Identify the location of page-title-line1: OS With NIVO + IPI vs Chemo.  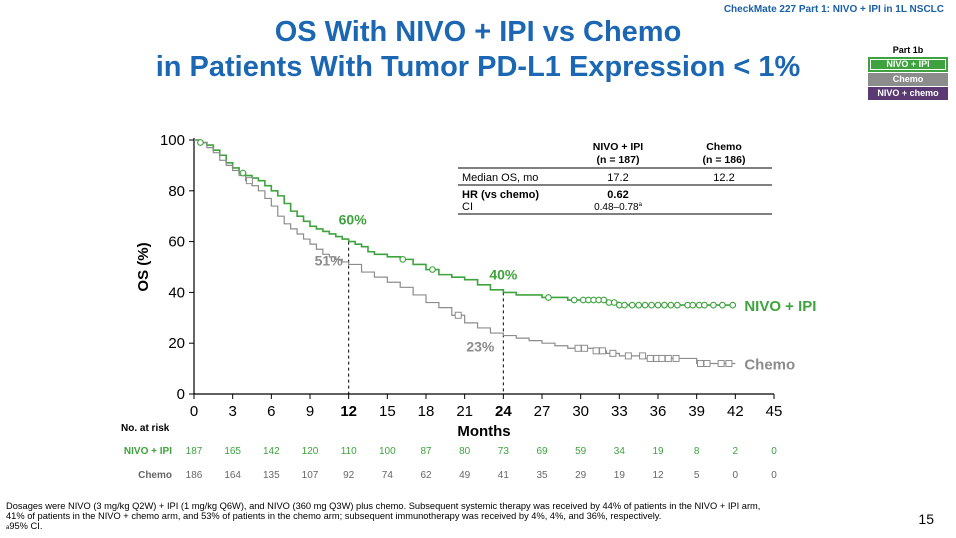
(478, 32).